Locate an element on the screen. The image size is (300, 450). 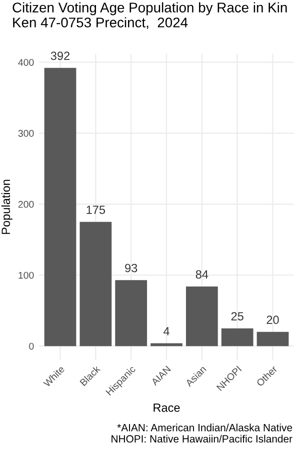
chart-title: Citizen Voting Age Population by Race in Kin Ken 47-0753 Precinct, 2024 is located at coordinates (149, 16).